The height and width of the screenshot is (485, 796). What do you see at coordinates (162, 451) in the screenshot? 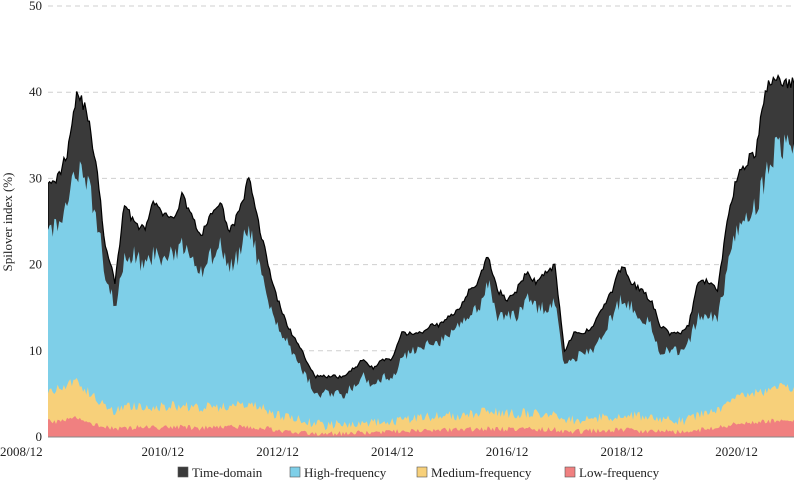
I see `x-tick-label: 2010/12` at bounding box center [162, 451].